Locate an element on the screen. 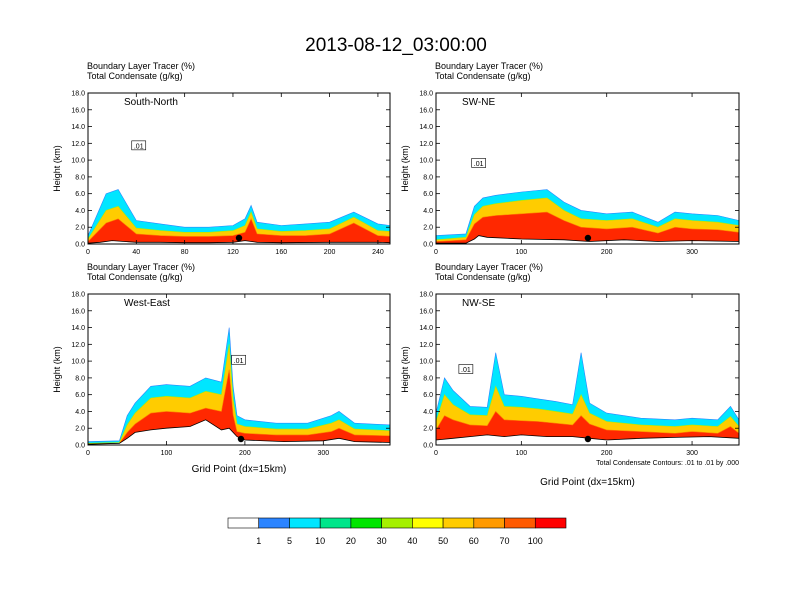 This screenshot has width=792, height=612. colorbar-label: 10 is located at coordinates (320, 541).